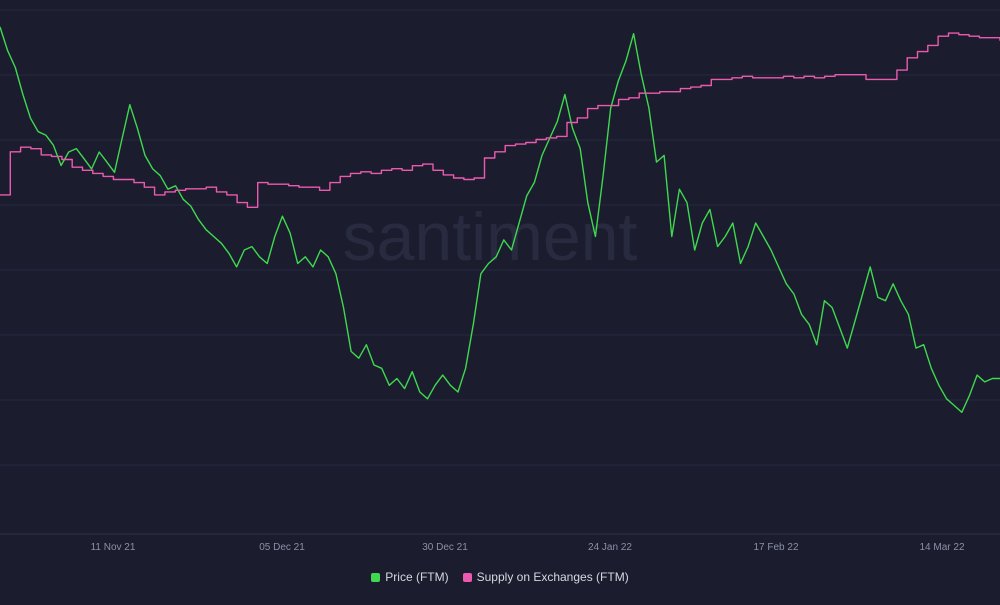 The width and height of the screenshot is (1000, 605). What do you see at coordinates (467, 577) in the screenshot?
I see `legend-swatch-supply` at bounding box center [467, 577].